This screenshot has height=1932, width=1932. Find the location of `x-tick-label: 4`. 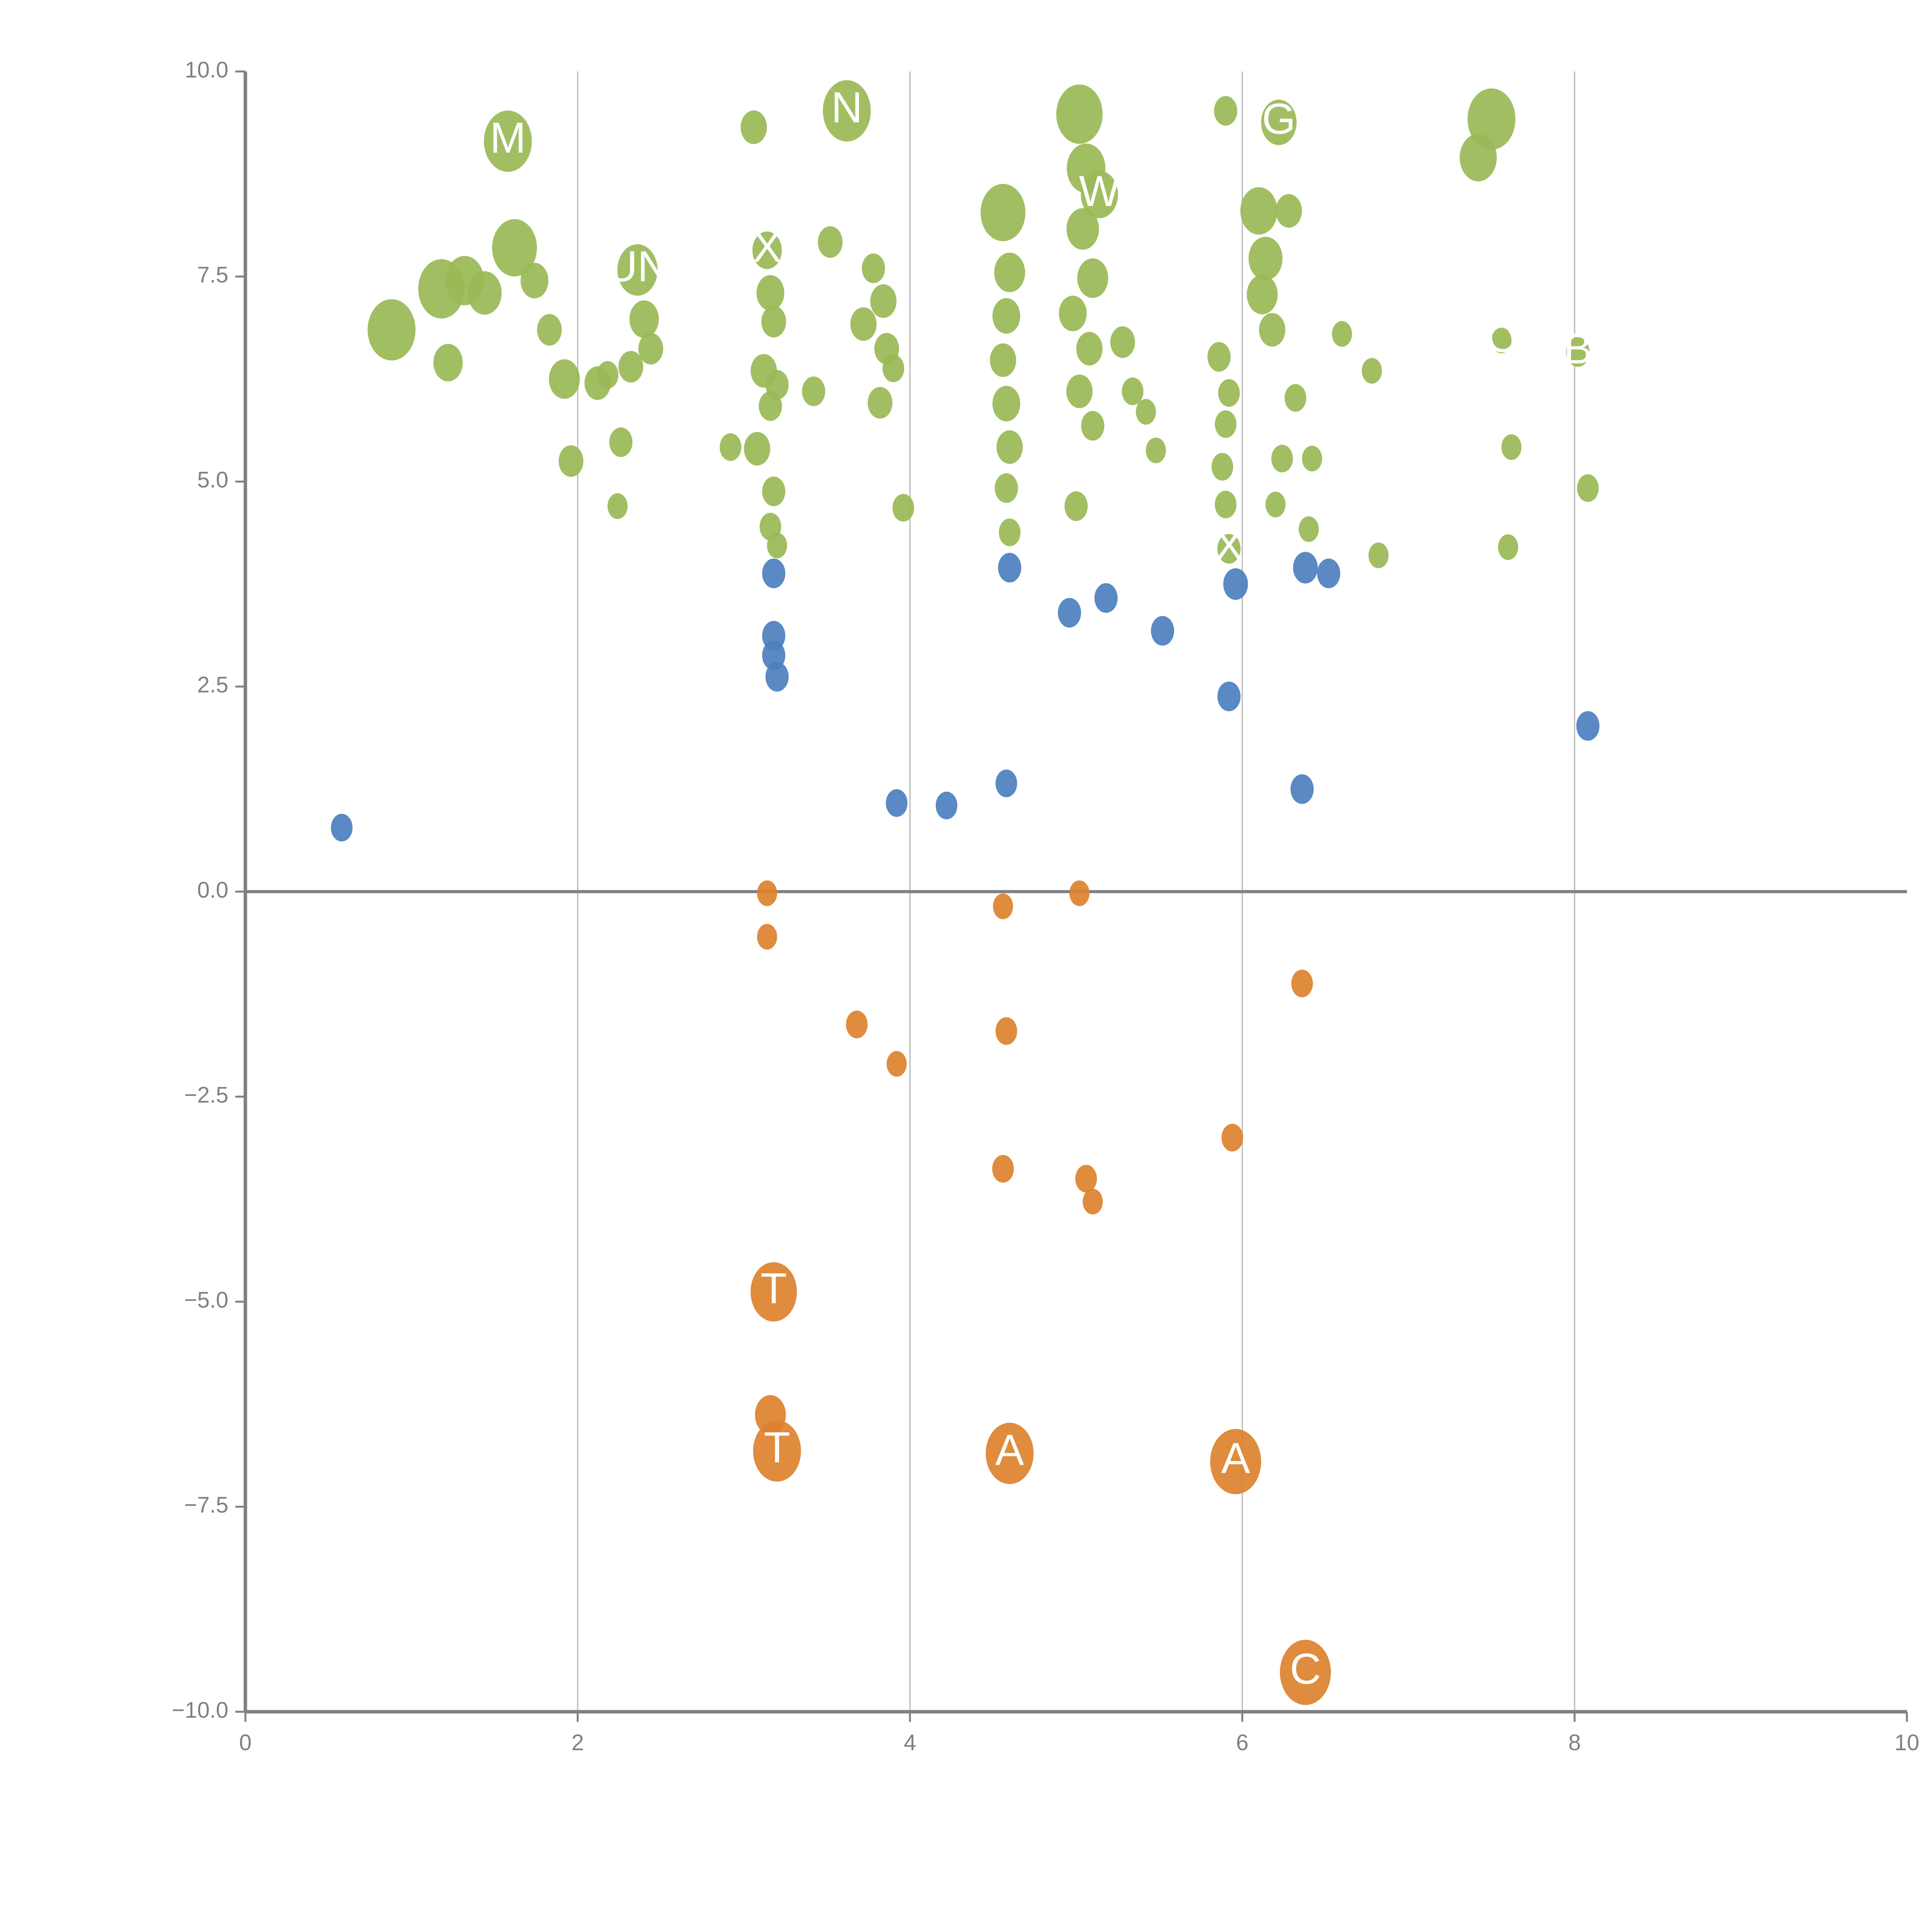

x-tick-label: 4 is located at coordinates (910, 1742).